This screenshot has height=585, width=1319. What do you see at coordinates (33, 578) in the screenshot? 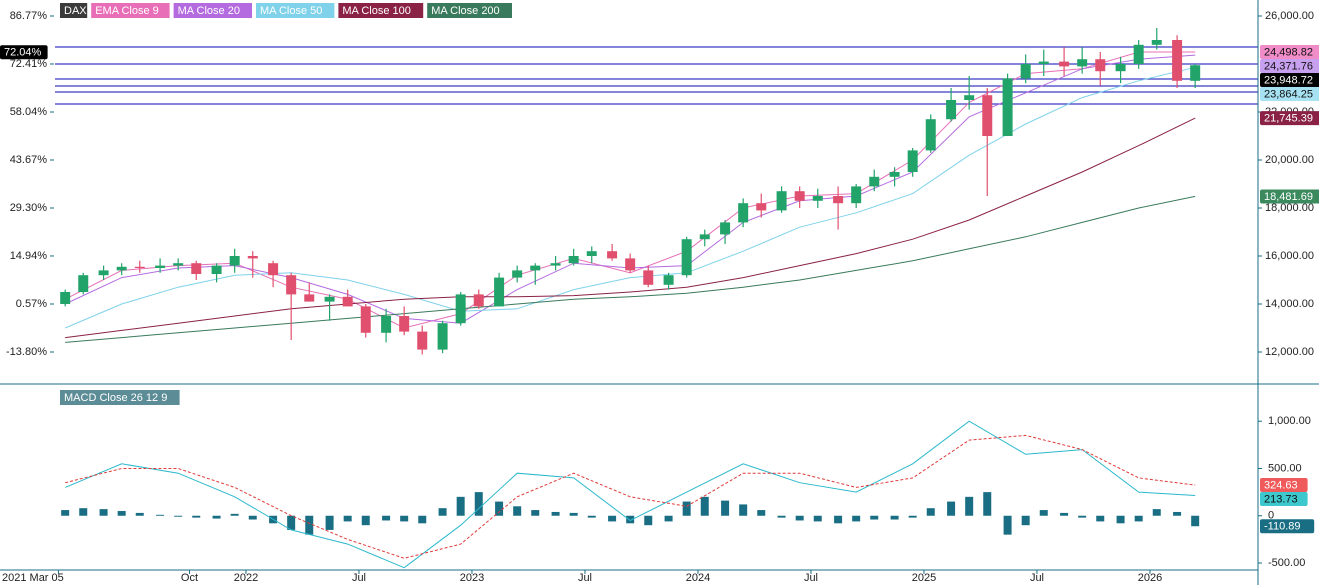
I see `x-tick-label: 2021 Mar 05` at bounding box center [33, 578].